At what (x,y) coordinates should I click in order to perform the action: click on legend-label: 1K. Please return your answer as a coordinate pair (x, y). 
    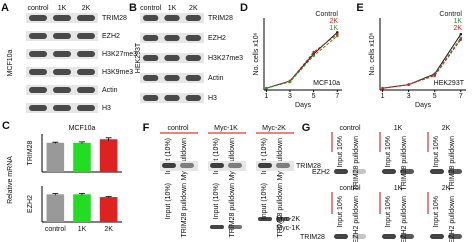
    Looking at the image, I should click on (457, 21).